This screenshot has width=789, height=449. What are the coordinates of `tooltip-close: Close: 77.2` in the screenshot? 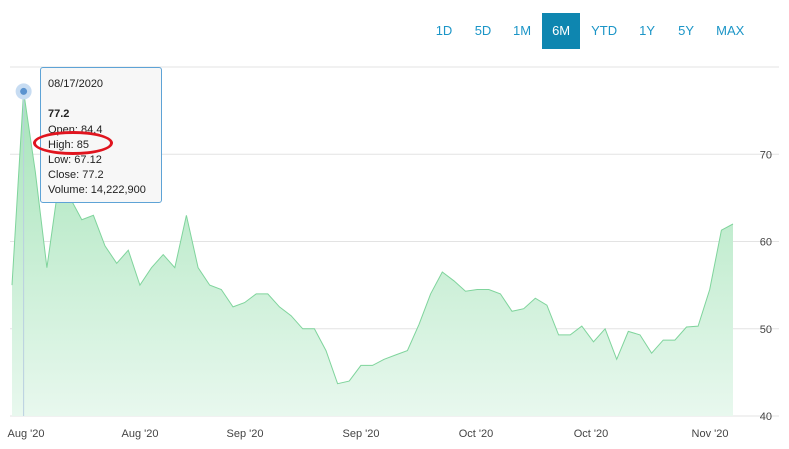 It's located at (76, 175).